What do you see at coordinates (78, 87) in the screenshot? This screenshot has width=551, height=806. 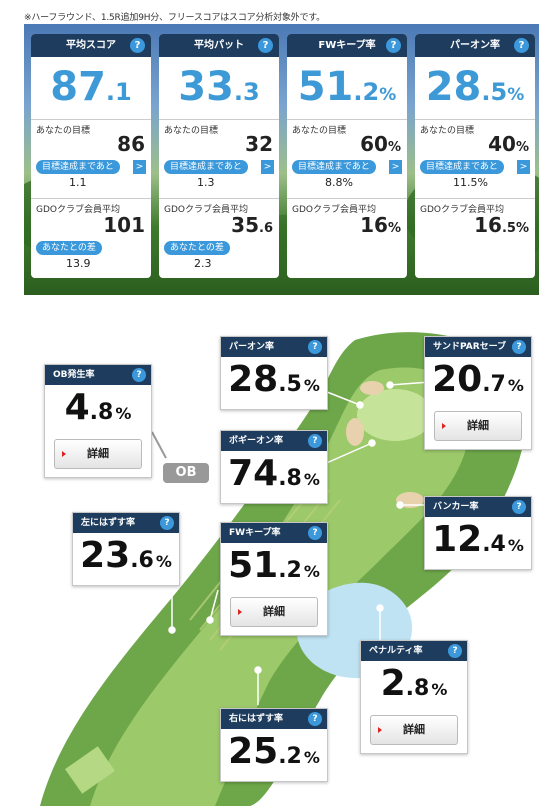 I see `main-value-int: 87` at bounding box center [78, 87].